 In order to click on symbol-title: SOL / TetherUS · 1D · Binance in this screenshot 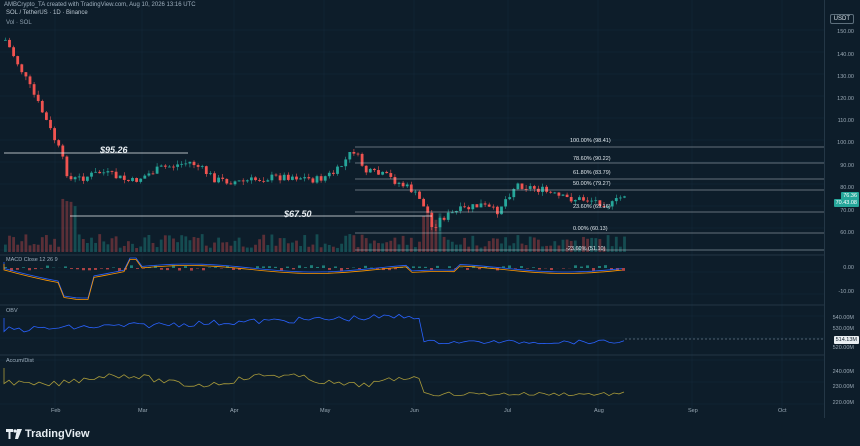, I will do `click(47, 13)`.